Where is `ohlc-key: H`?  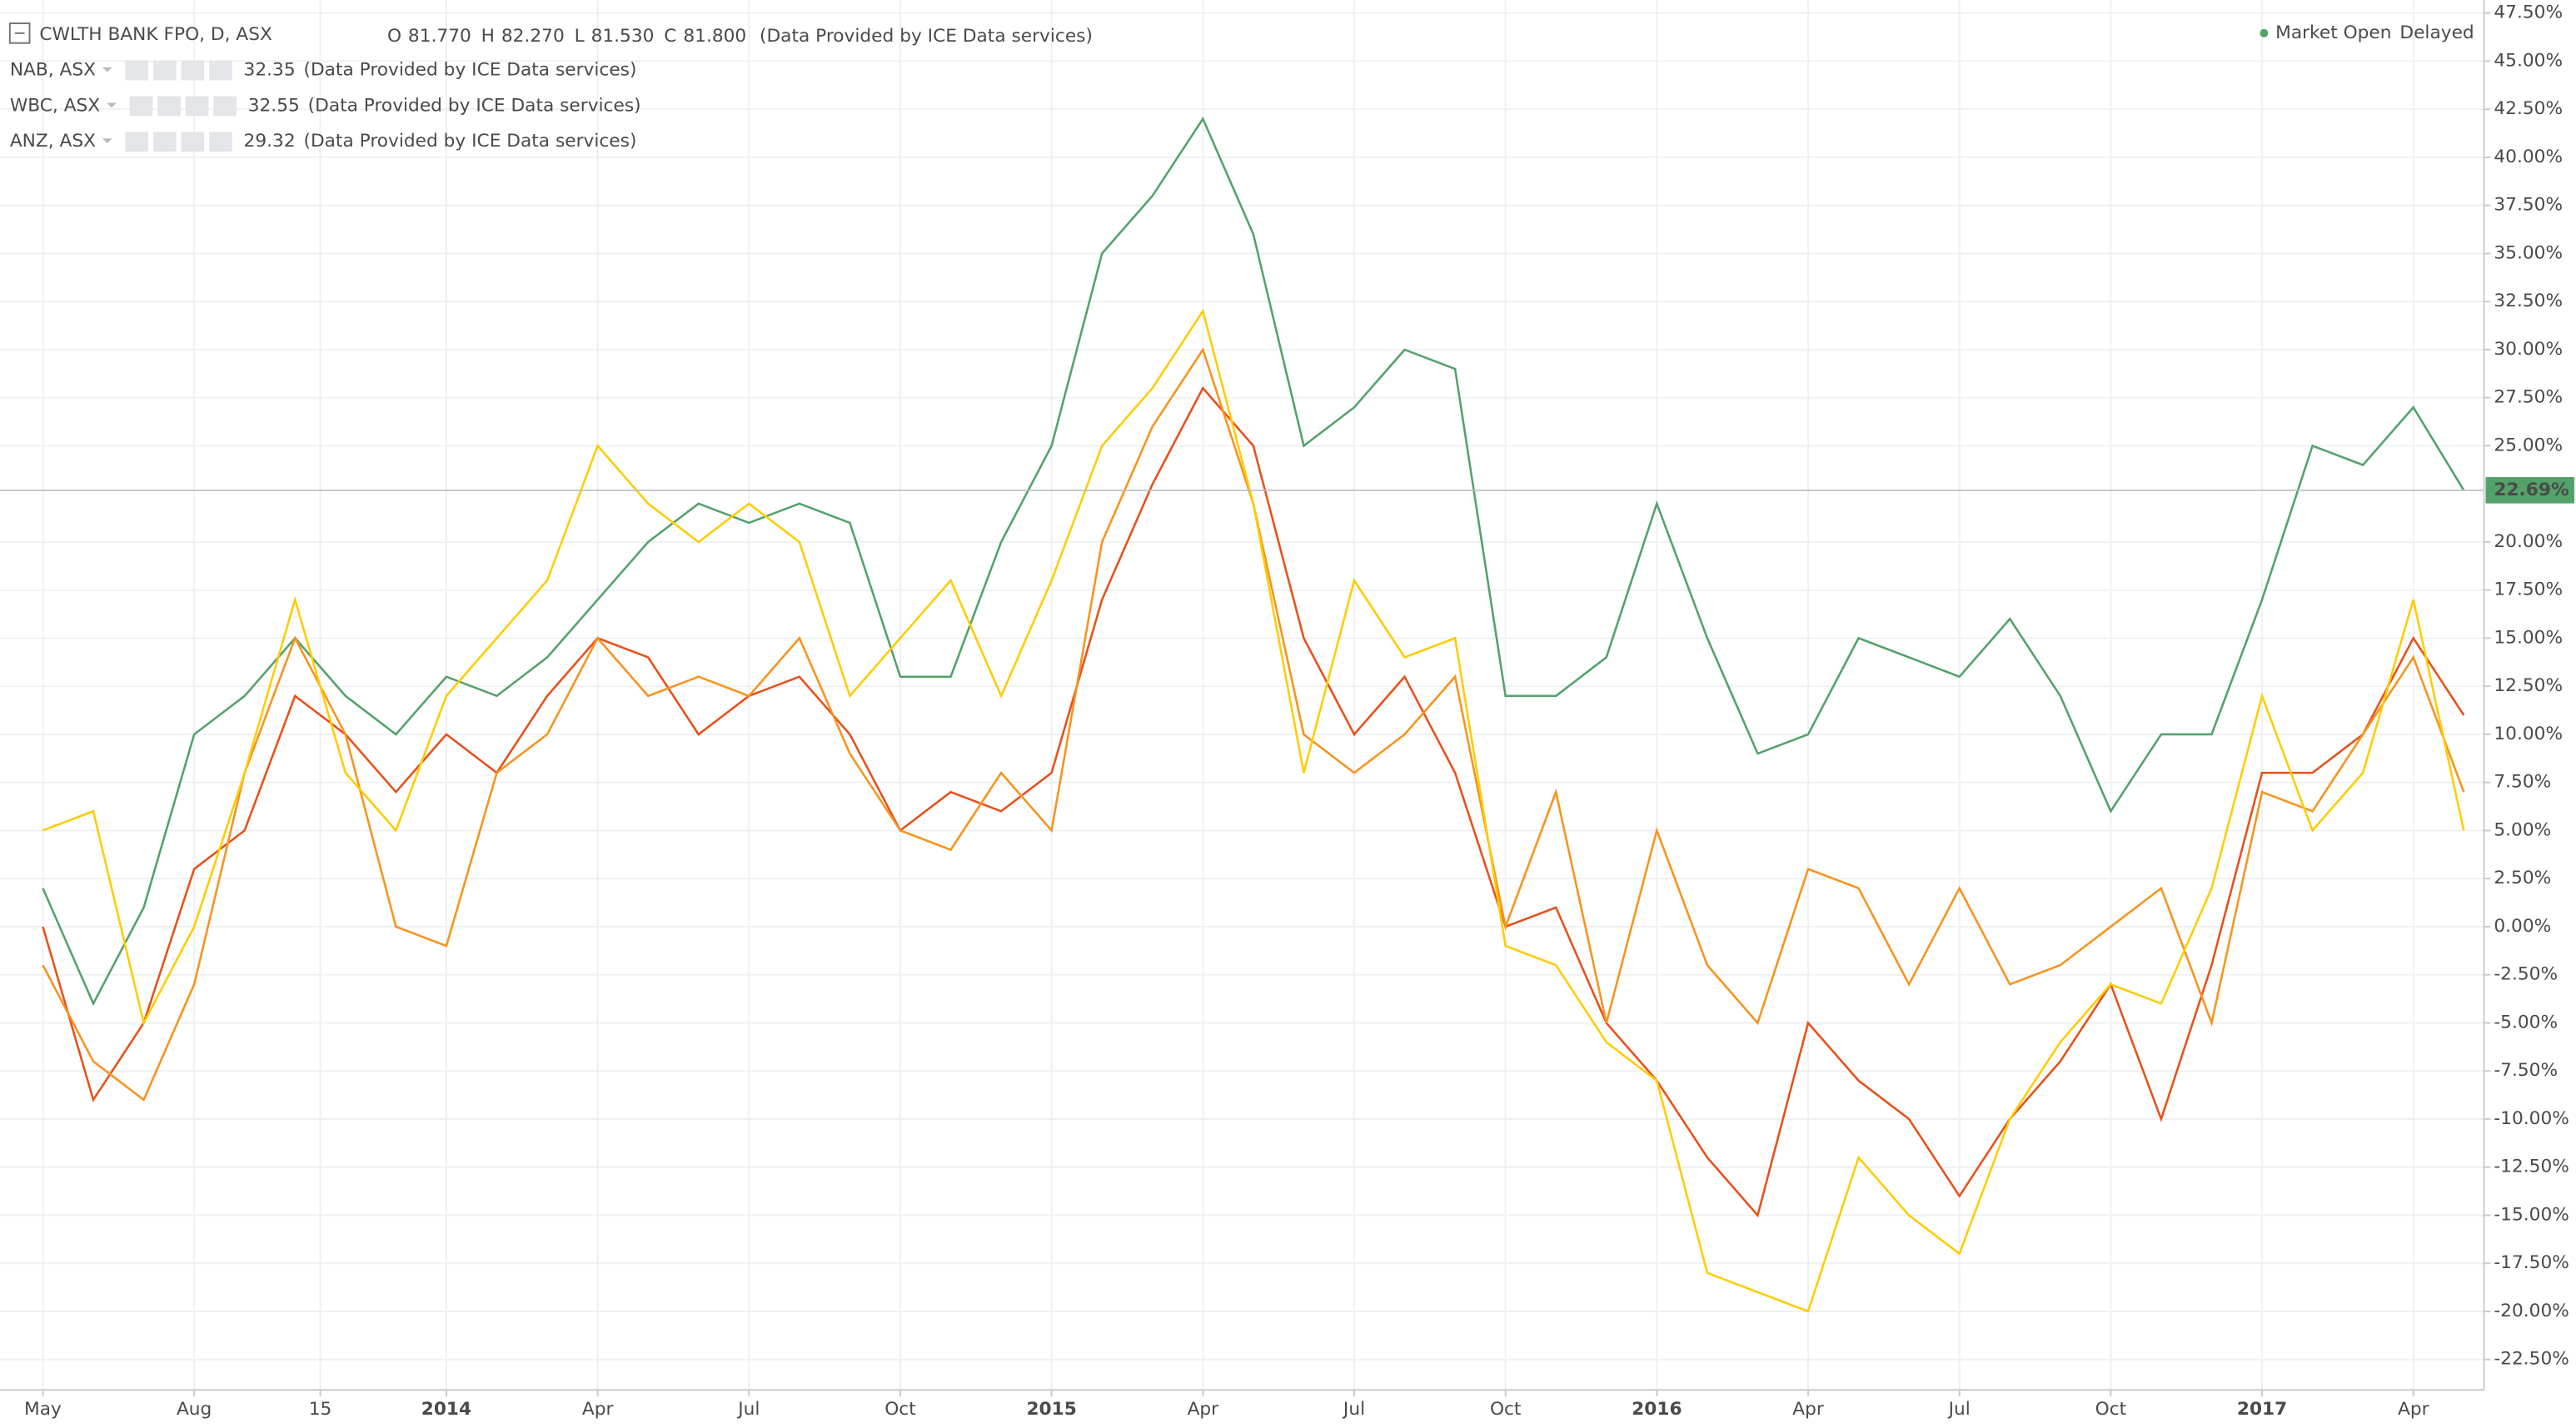
ohlc-key: H is located at coordinates (488, 36).